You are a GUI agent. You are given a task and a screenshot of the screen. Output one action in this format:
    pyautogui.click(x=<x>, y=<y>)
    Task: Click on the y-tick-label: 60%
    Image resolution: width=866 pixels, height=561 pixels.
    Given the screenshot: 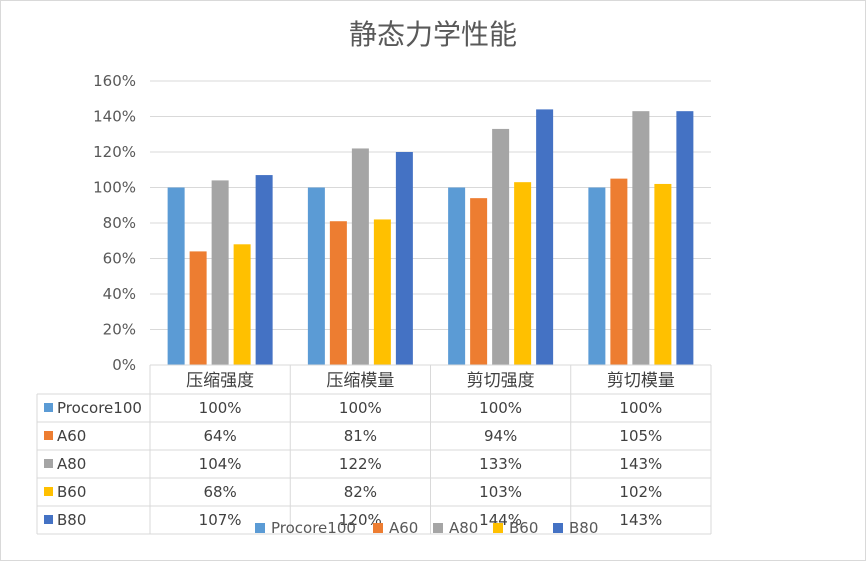 What is the action you would take?
    pyautogui.click(x=119, y=259)
    